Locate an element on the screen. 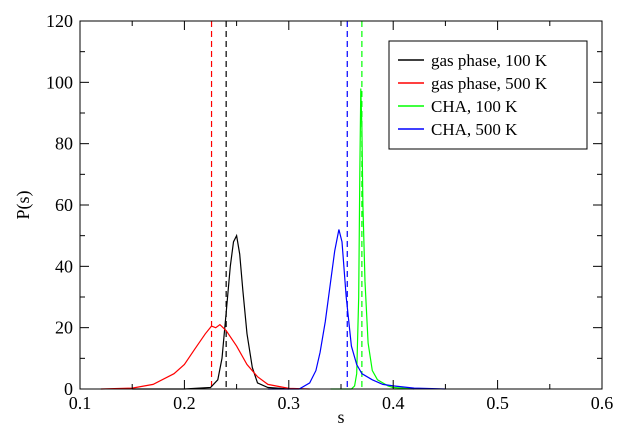 This screenshot has width=617, height=423. x-tick-label: 0.1 is located at coordinates (80, 403).